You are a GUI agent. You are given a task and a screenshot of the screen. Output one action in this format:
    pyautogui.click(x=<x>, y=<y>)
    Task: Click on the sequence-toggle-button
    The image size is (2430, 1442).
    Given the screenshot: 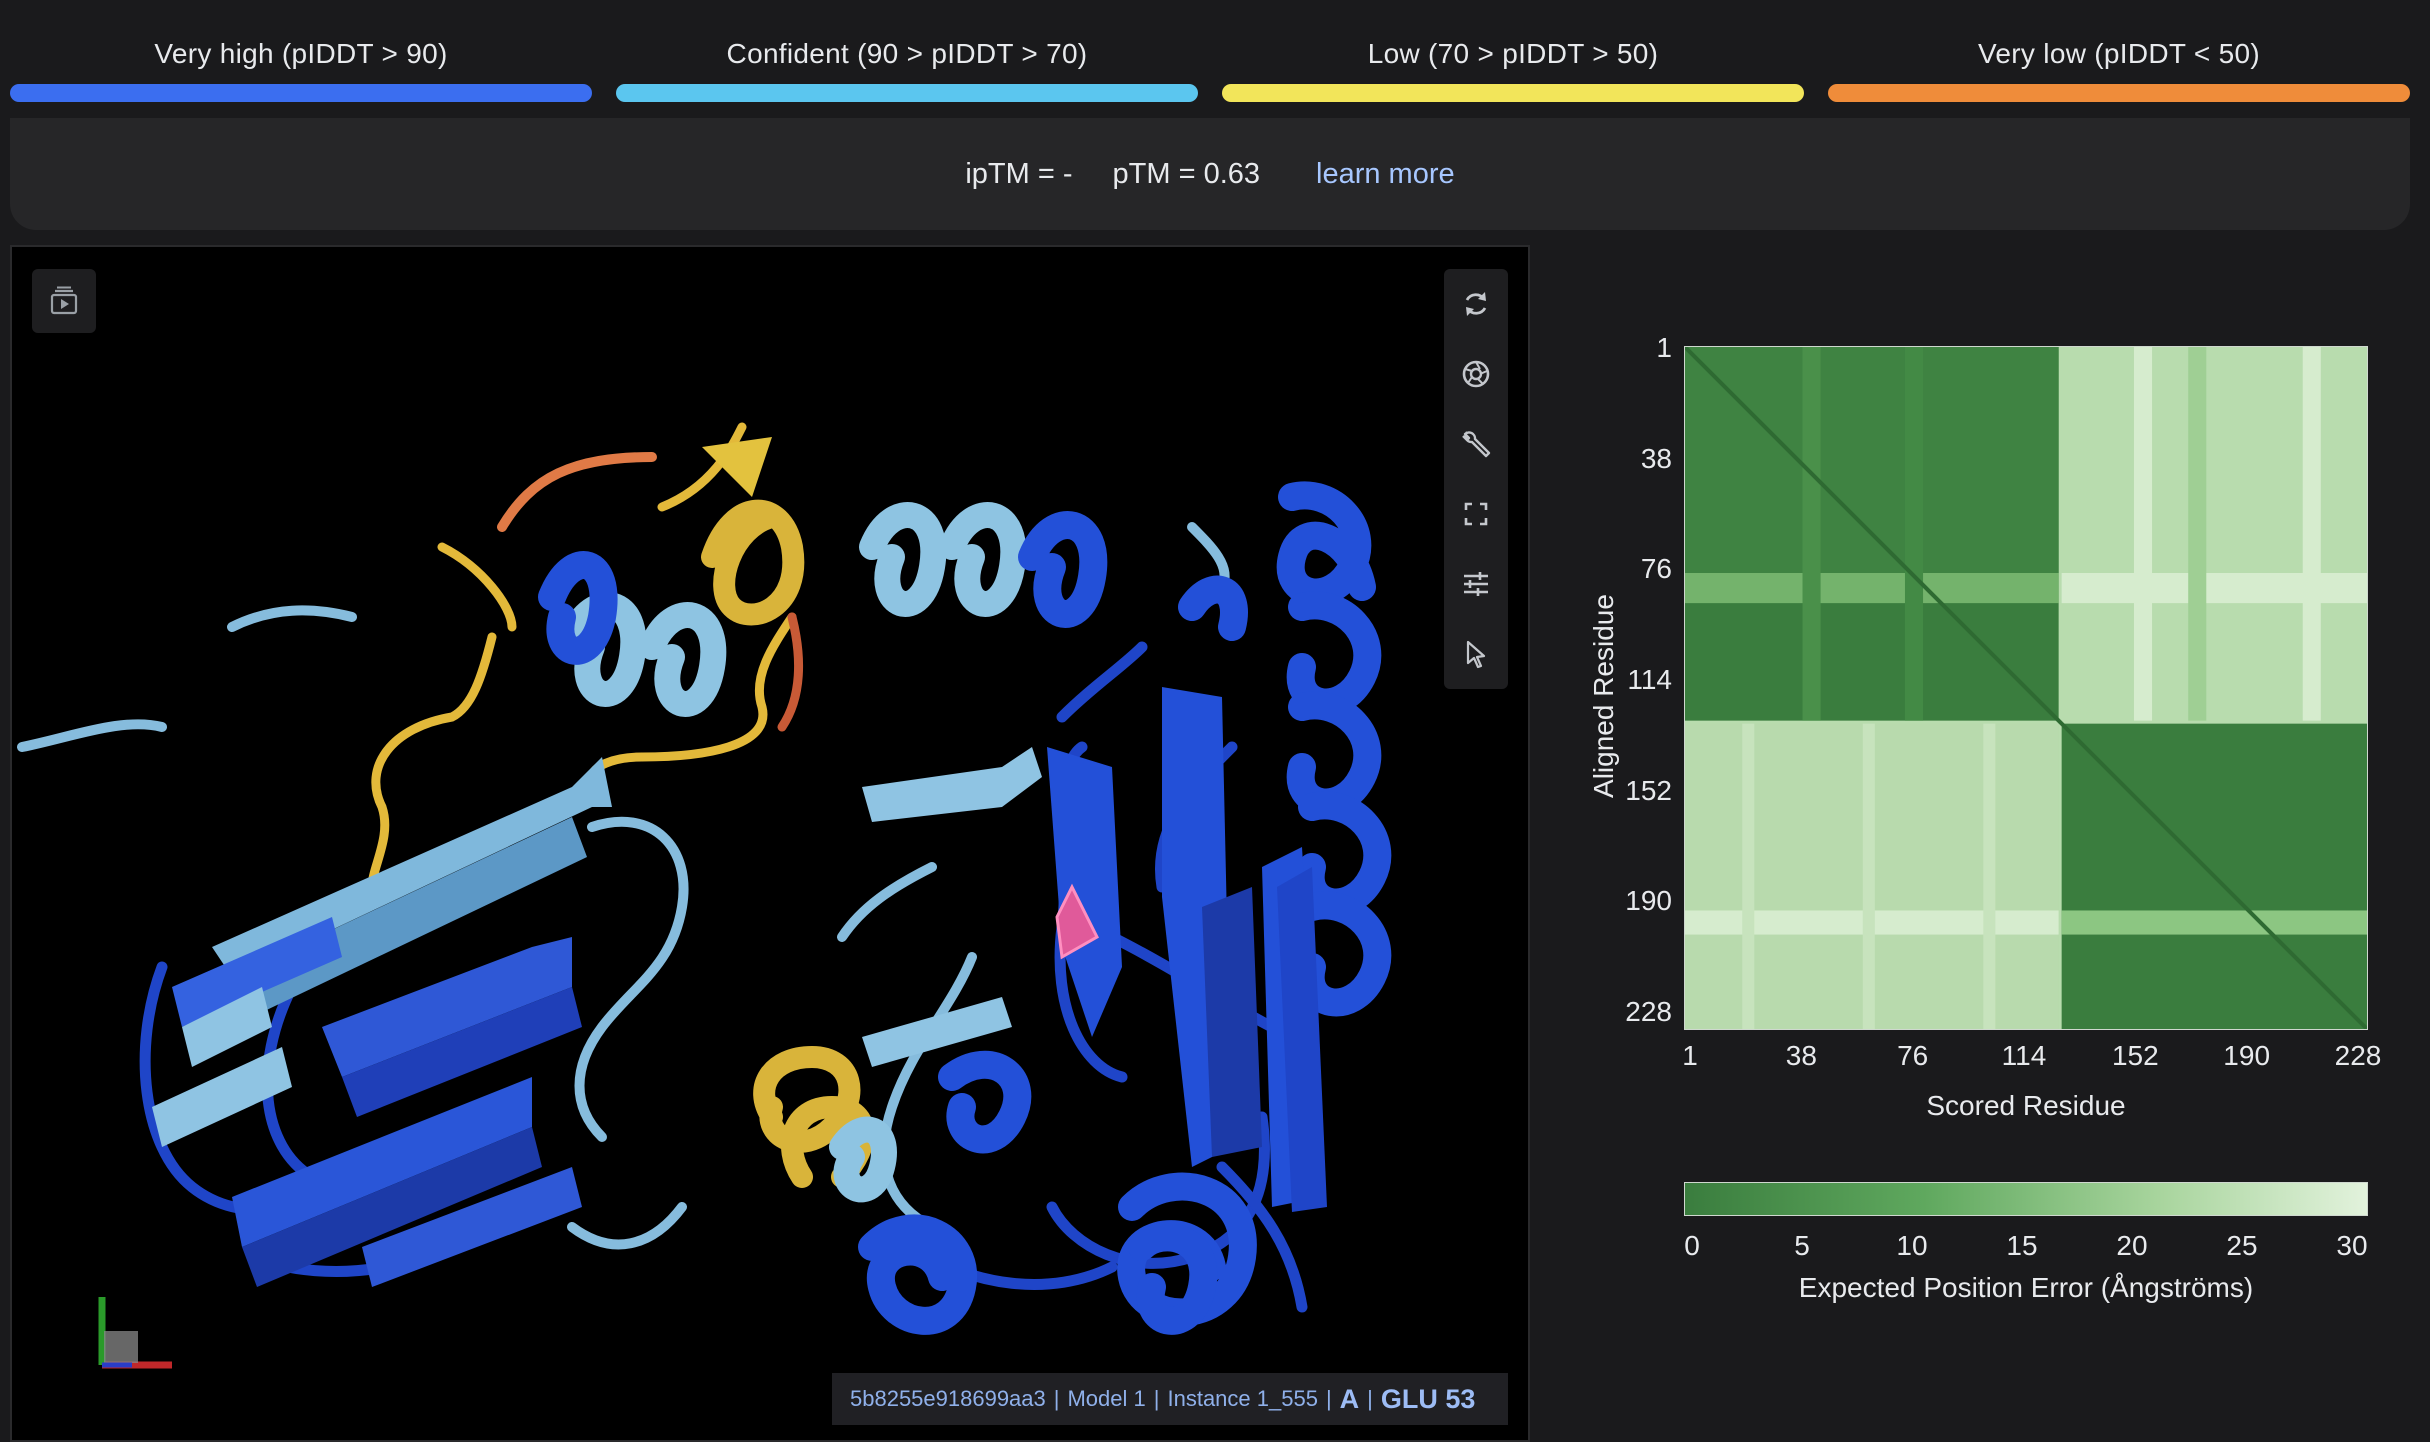 What is the action you would take?
    pyautogui.click(x=64, y=301)
    